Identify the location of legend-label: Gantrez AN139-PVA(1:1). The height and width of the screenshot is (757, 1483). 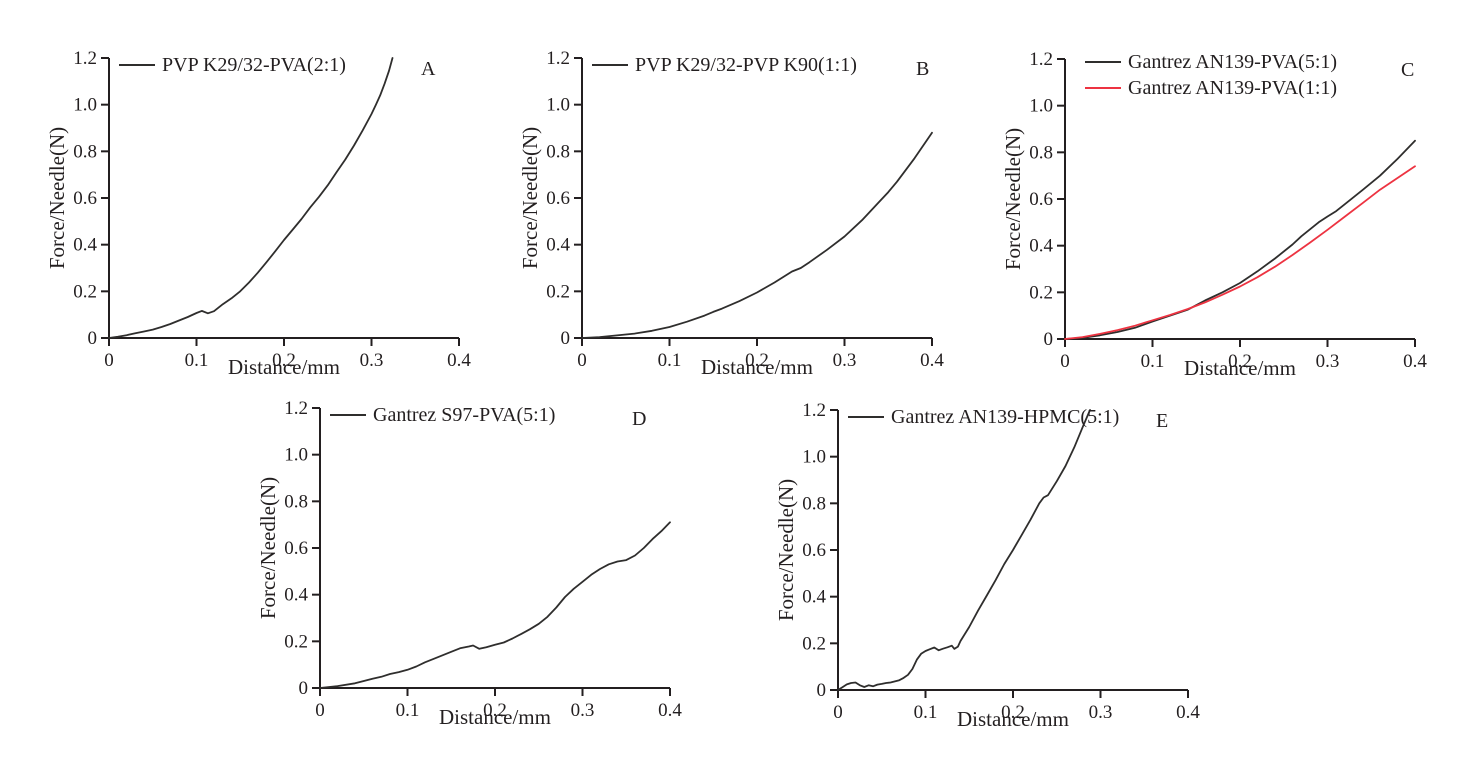
(1233, 87).